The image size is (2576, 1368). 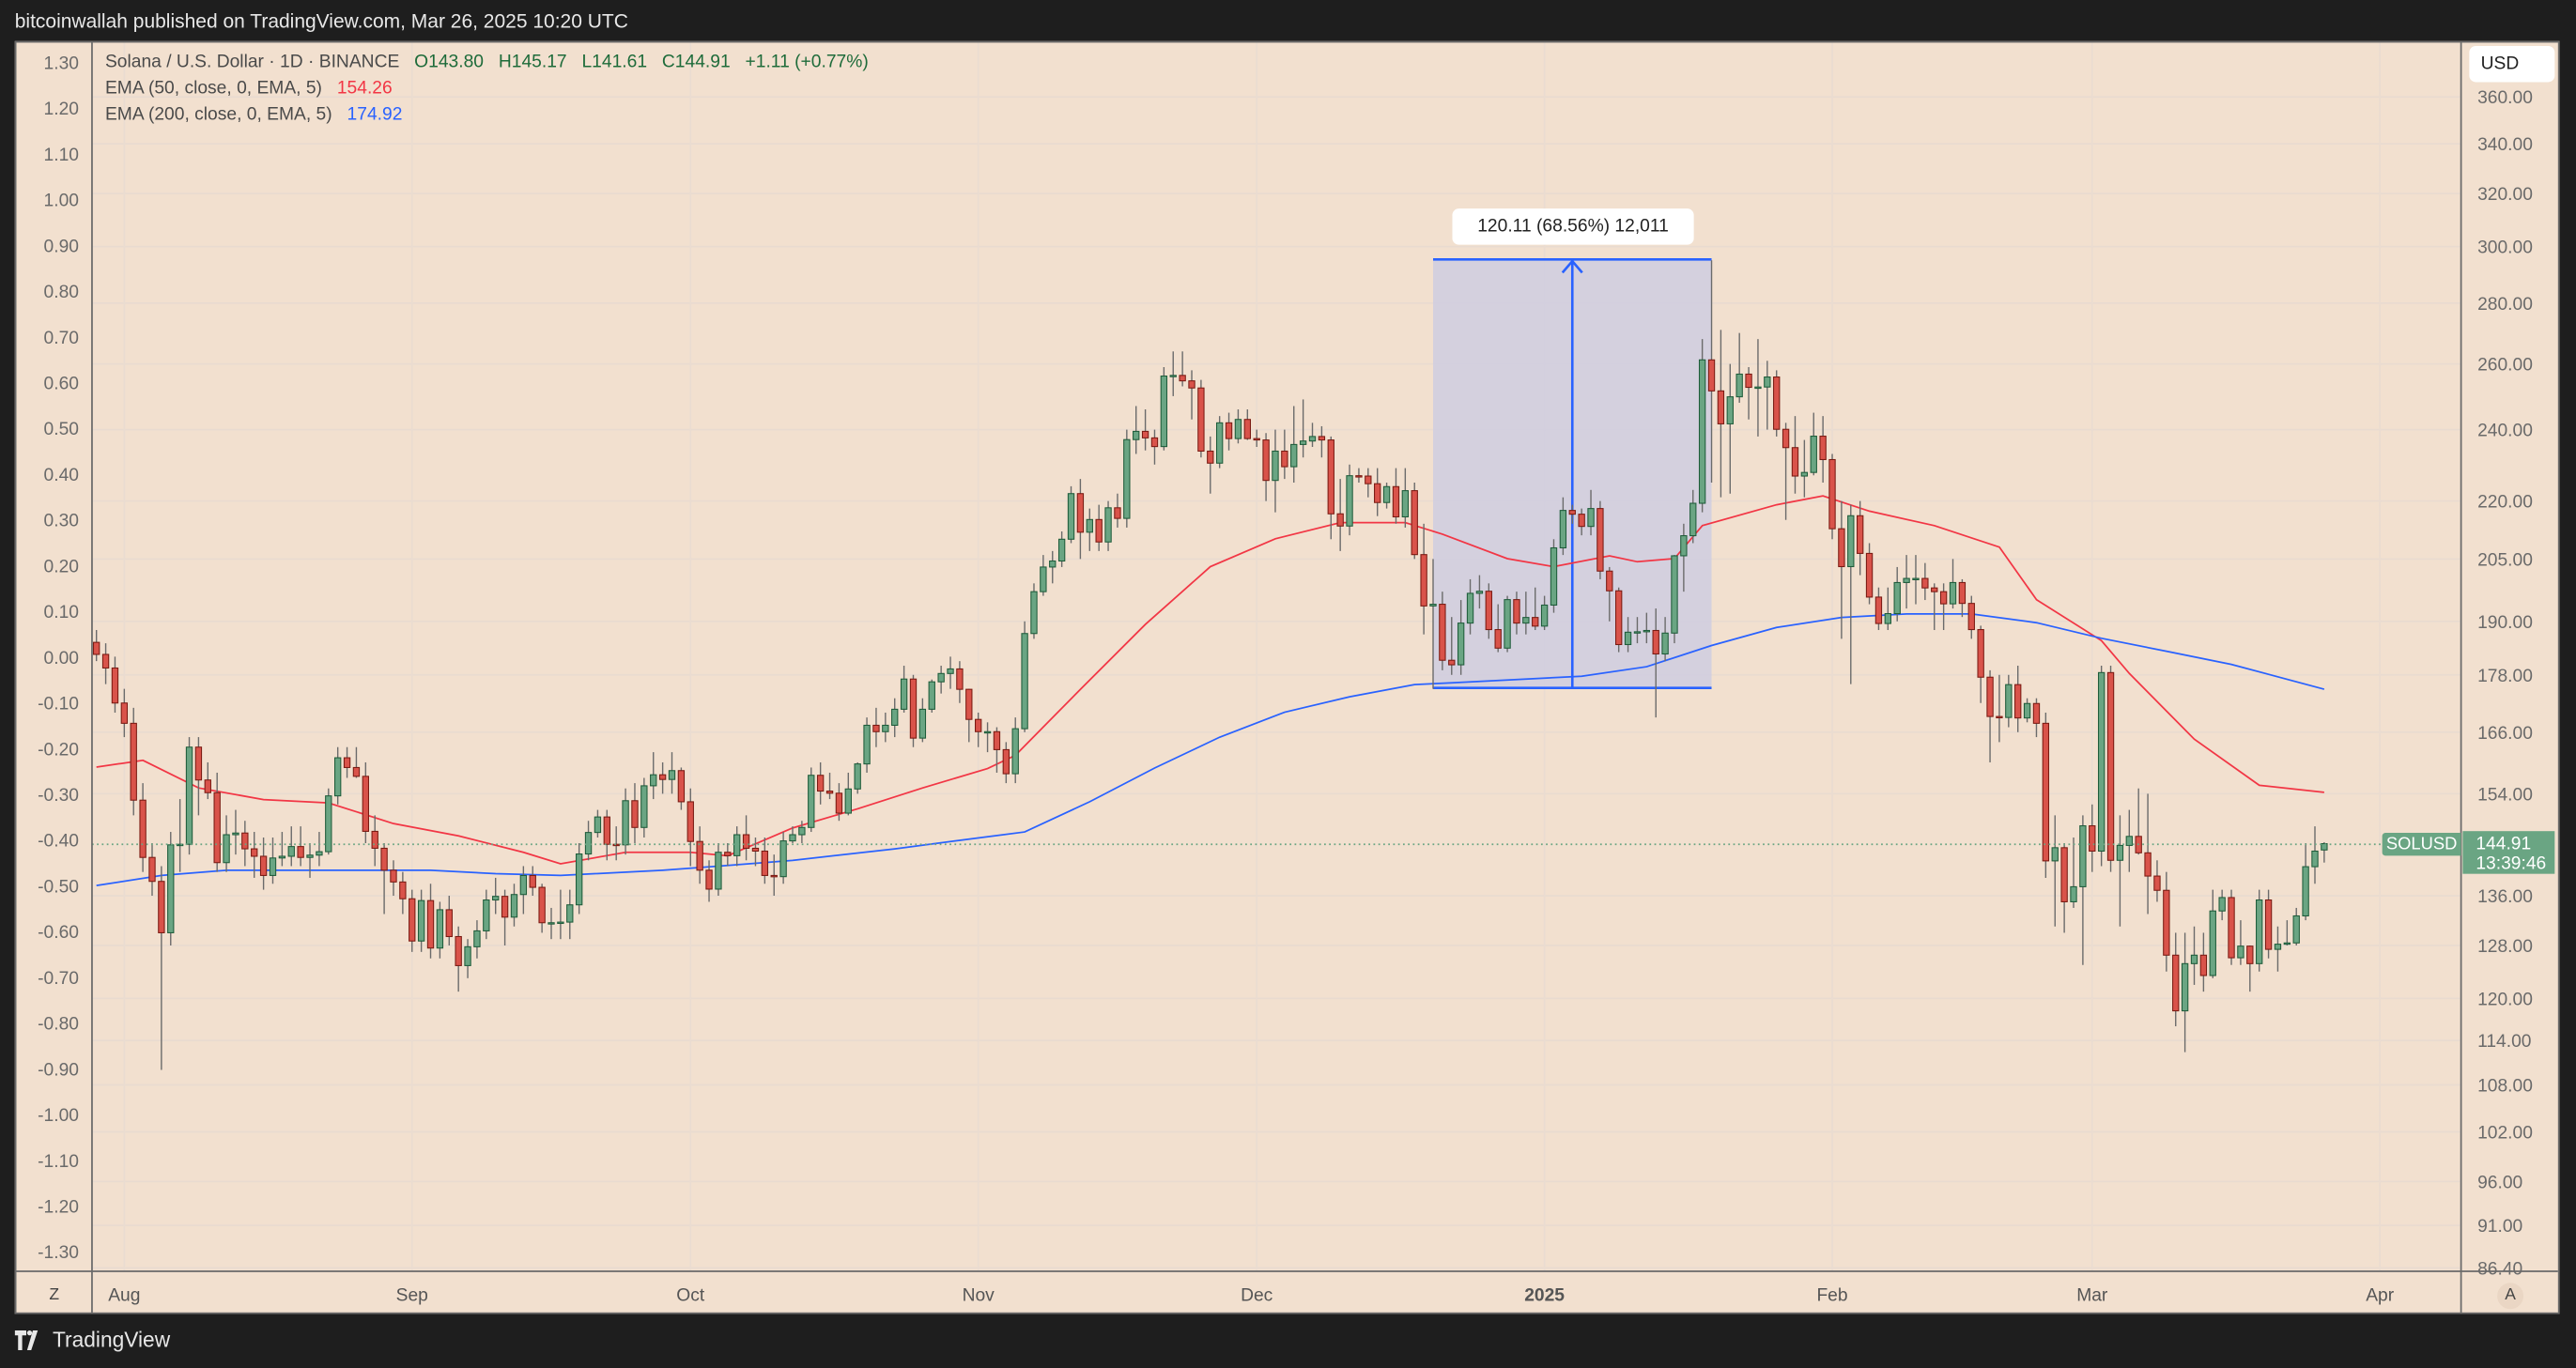 What do you see at coordinates (61, 659) in the screenshot?
I see `left-tick-label: 0.00` at bounding box center [61, 659].